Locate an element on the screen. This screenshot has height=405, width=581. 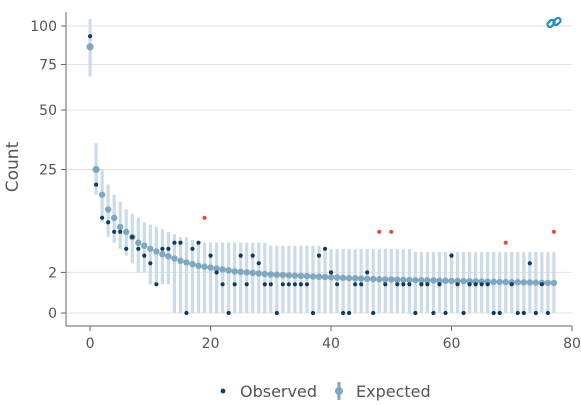
x-tick-label: 20 is located at coordinates (211, 344).